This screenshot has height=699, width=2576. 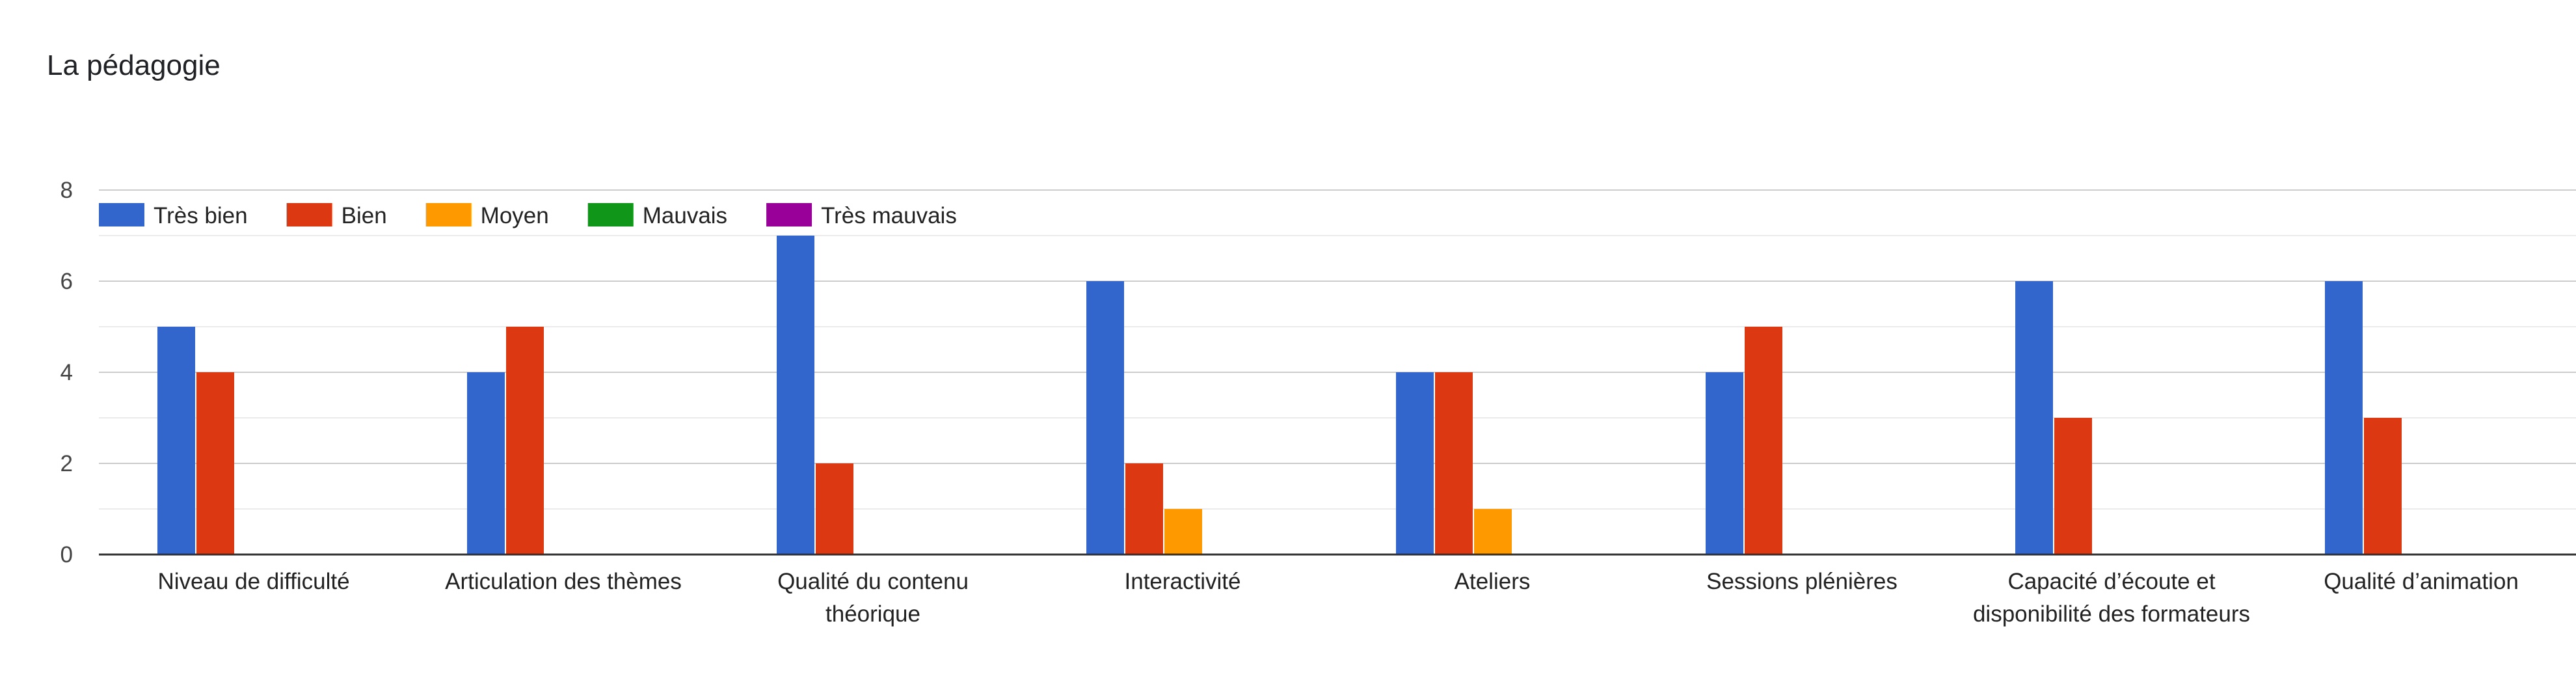 I want to click on legend-label: Très mauvais, so click(x=889, y=215).